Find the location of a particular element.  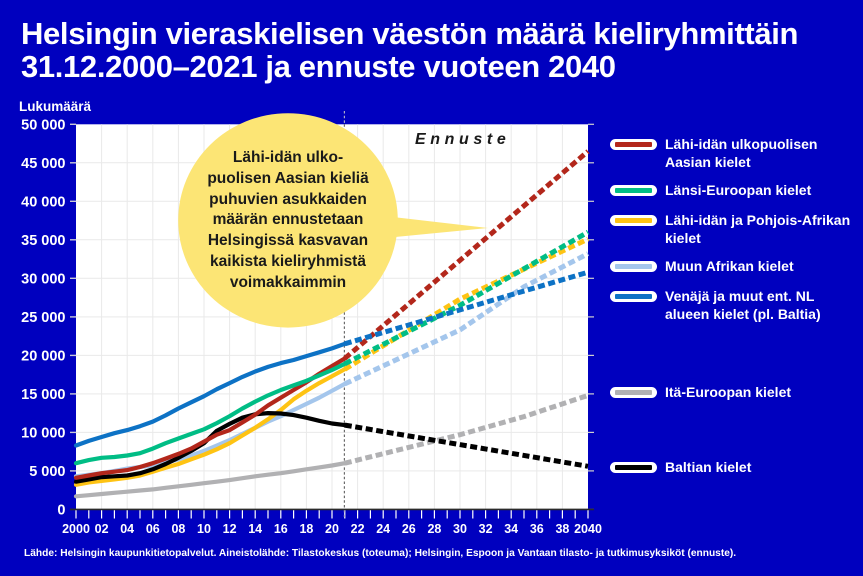

svg-text: 35 000 is located at coordinates (43, 241).